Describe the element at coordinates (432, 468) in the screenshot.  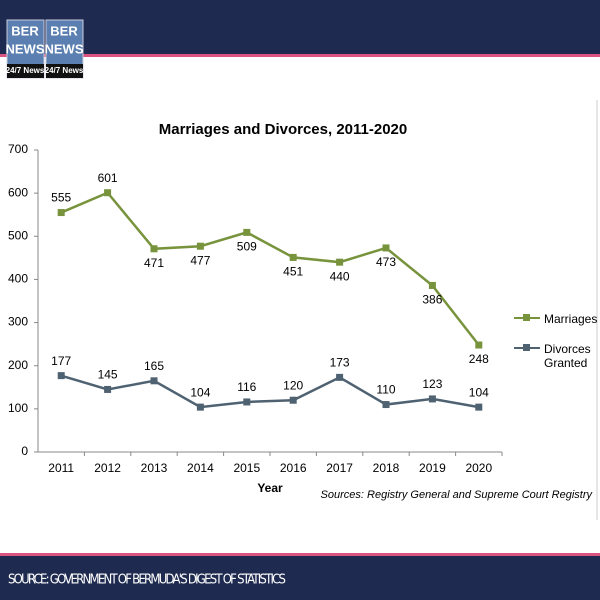
I see `x-tick-label: 2019` at that location.